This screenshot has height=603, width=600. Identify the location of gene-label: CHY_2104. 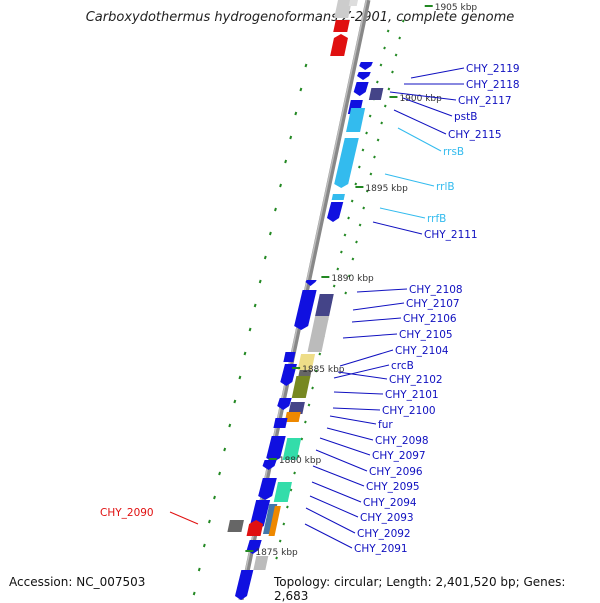
(422, 351).